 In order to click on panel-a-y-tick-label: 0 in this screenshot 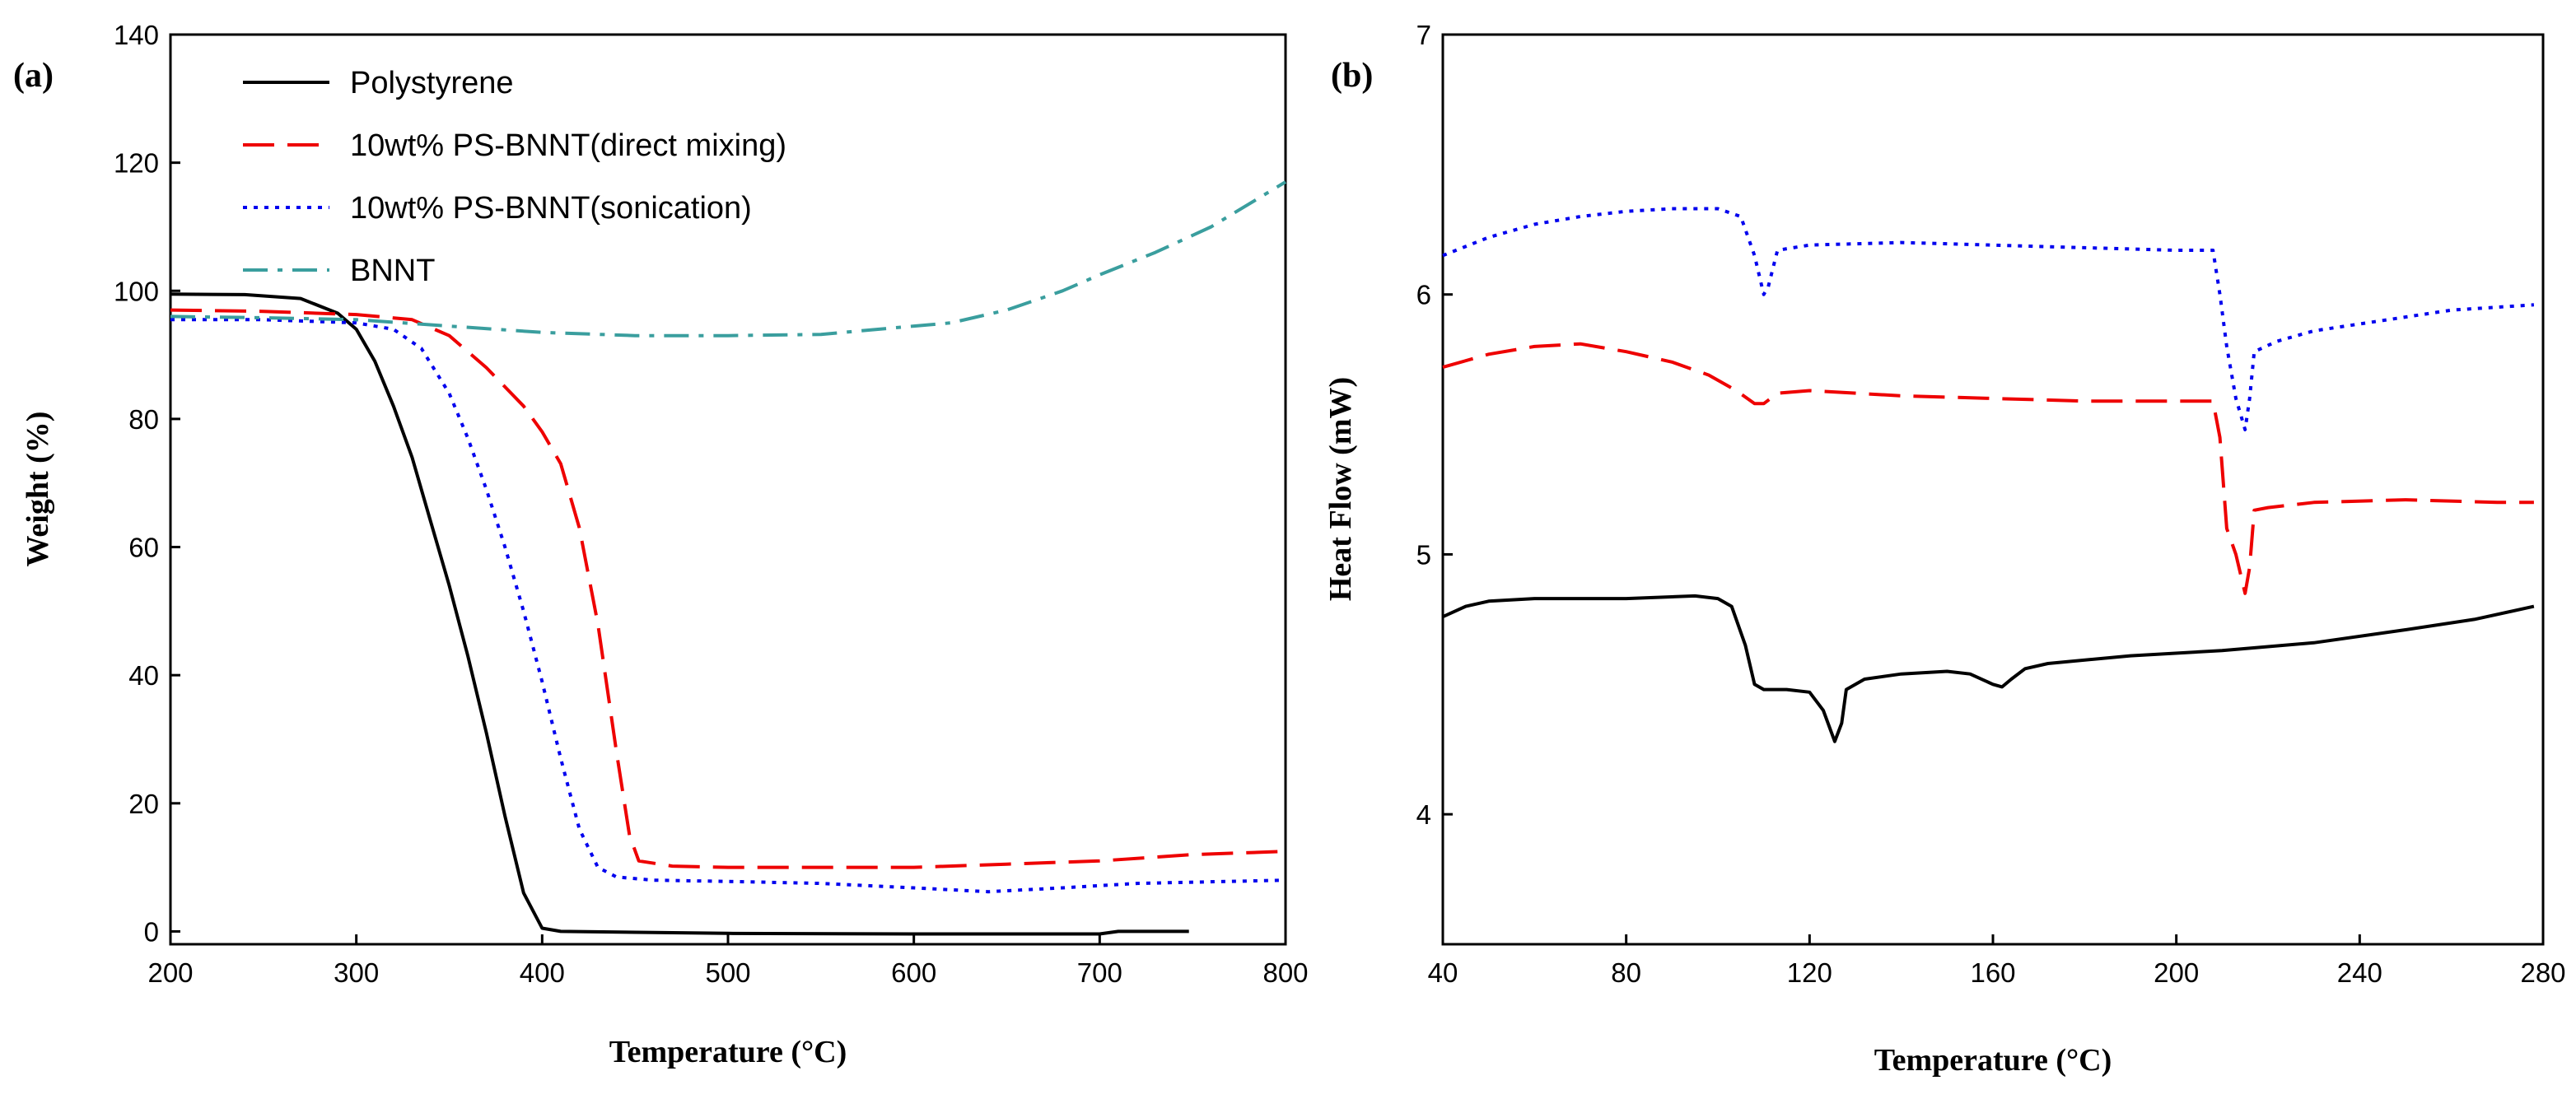, I will do `click(151, 932)`.